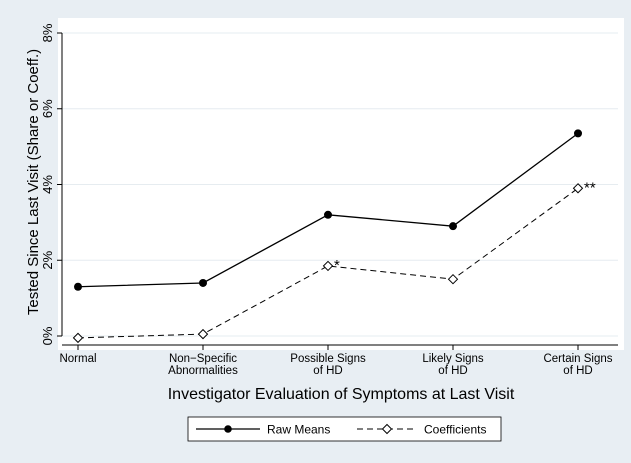 The width and height of the screenshot is (631, 463). Describe the element at coordinates (453, 365) in the screenshot. I see `x-tick-label: Likely Signs of HD` at that location.